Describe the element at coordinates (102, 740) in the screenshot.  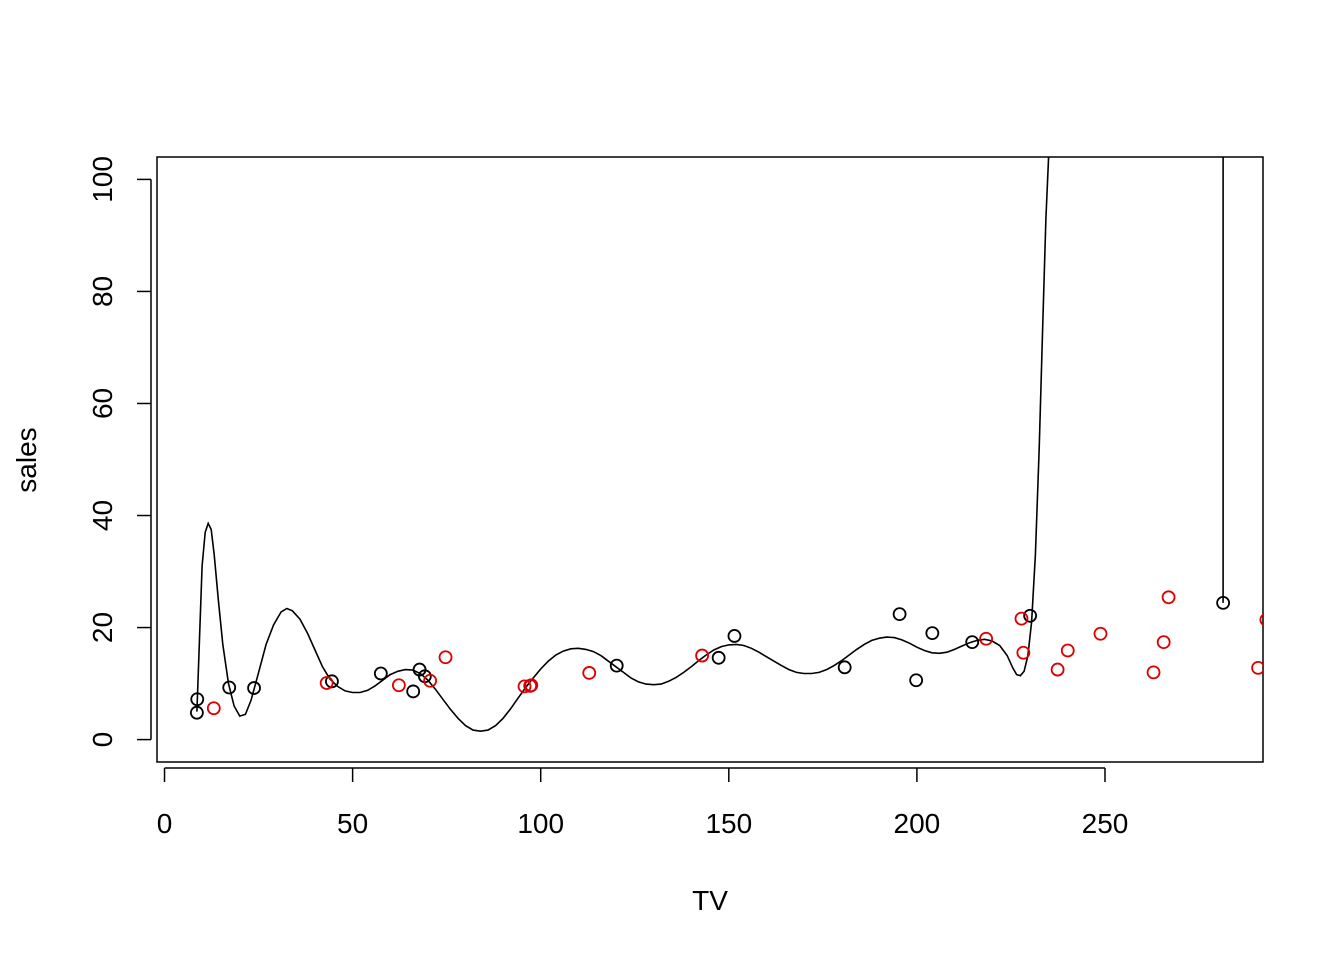
I see `y-tick-label: 0` at that location.